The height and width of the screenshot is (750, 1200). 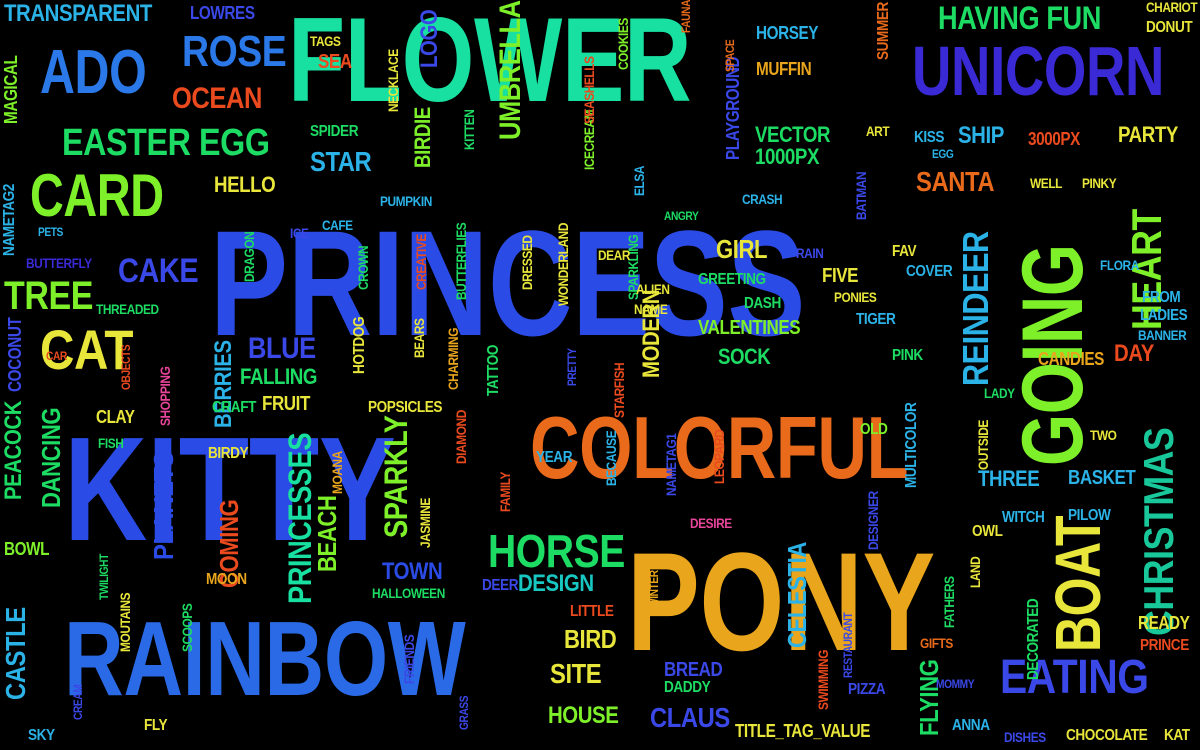 I want to click on word-well: WELL, so click(x=1046, y=183).